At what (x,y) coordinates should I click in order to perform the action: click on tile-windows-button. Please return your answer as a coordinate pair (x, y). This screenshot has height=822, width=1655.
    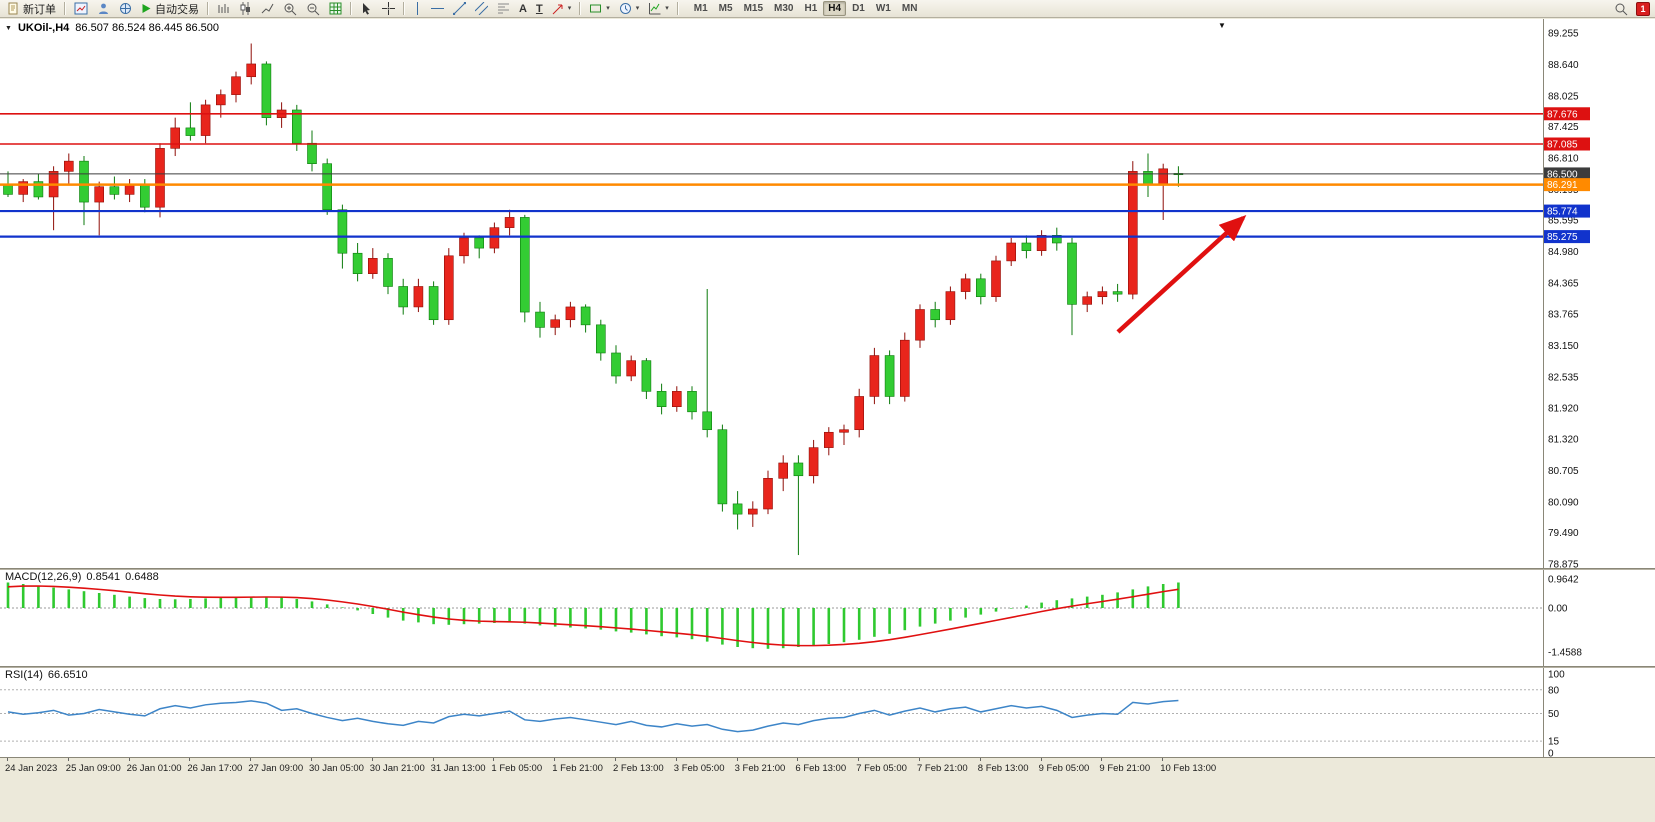
    Looking at the image, I should click on (335, 9).